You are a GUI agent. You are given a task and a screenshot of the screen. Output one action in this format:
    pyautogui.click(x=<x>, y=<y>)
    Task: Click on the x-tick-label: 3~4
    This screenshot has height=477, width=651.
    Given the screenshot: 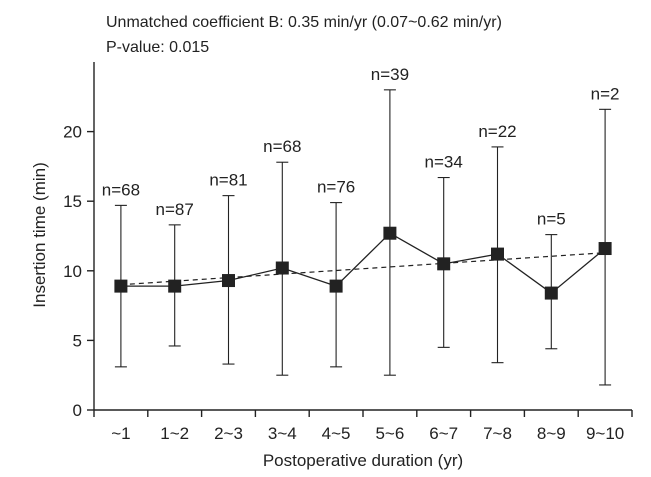 What is the action you would take?
    pyautogui.click(x=282, y=433)
    